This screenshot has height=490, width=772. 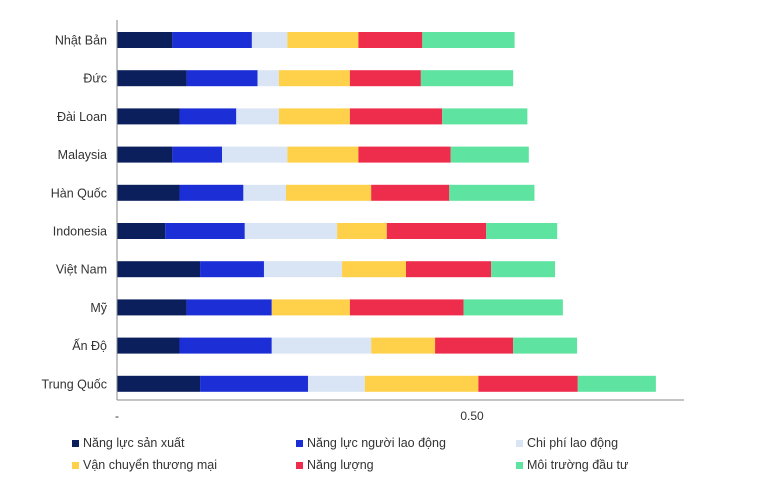 What do you see at coordinates (299, 416) in the screenshot?
I see `x-tick-labels: - 0.50` at bounding box center [299, 416].